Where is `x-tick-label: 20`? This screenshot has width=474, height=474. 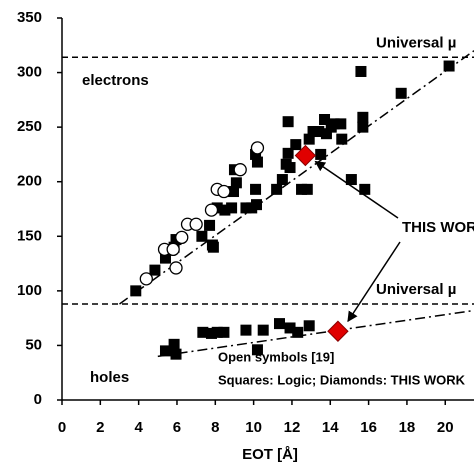
x-tick-label: 20 is located at coordinates (445, 427).